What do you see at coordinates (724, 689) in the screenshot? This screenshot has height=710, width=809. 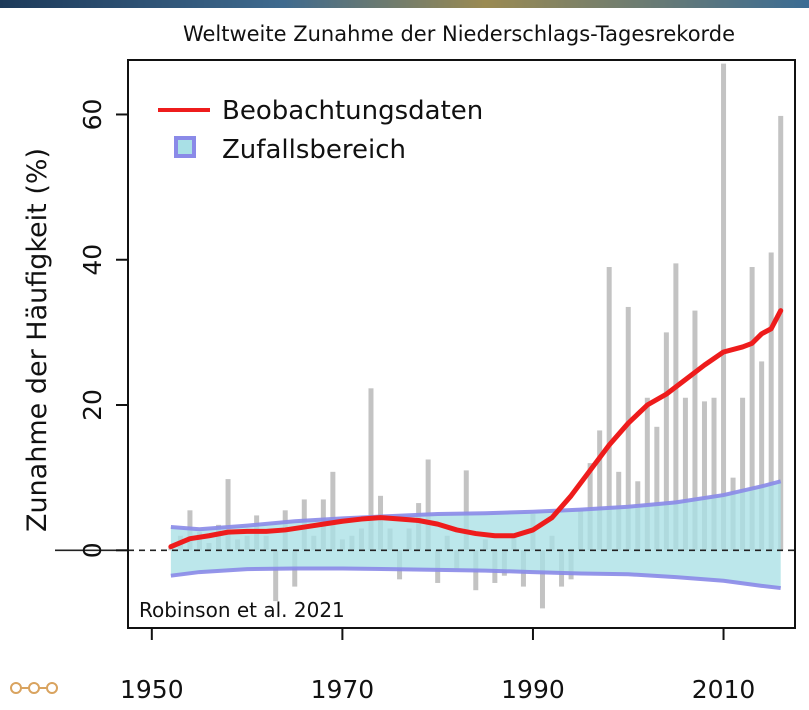 I see `x-tick-label: 2010` at bounding box center [724, 689].